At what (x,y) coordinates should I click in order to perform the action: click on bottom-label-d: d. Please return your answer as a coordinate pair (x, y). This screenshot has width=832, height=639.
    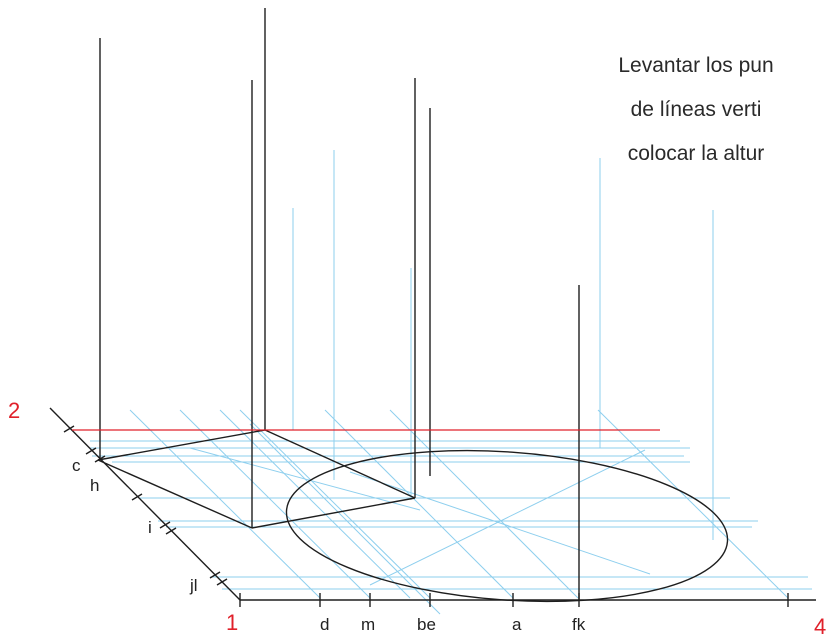
    Looking at the image, I should click on (324, 624).